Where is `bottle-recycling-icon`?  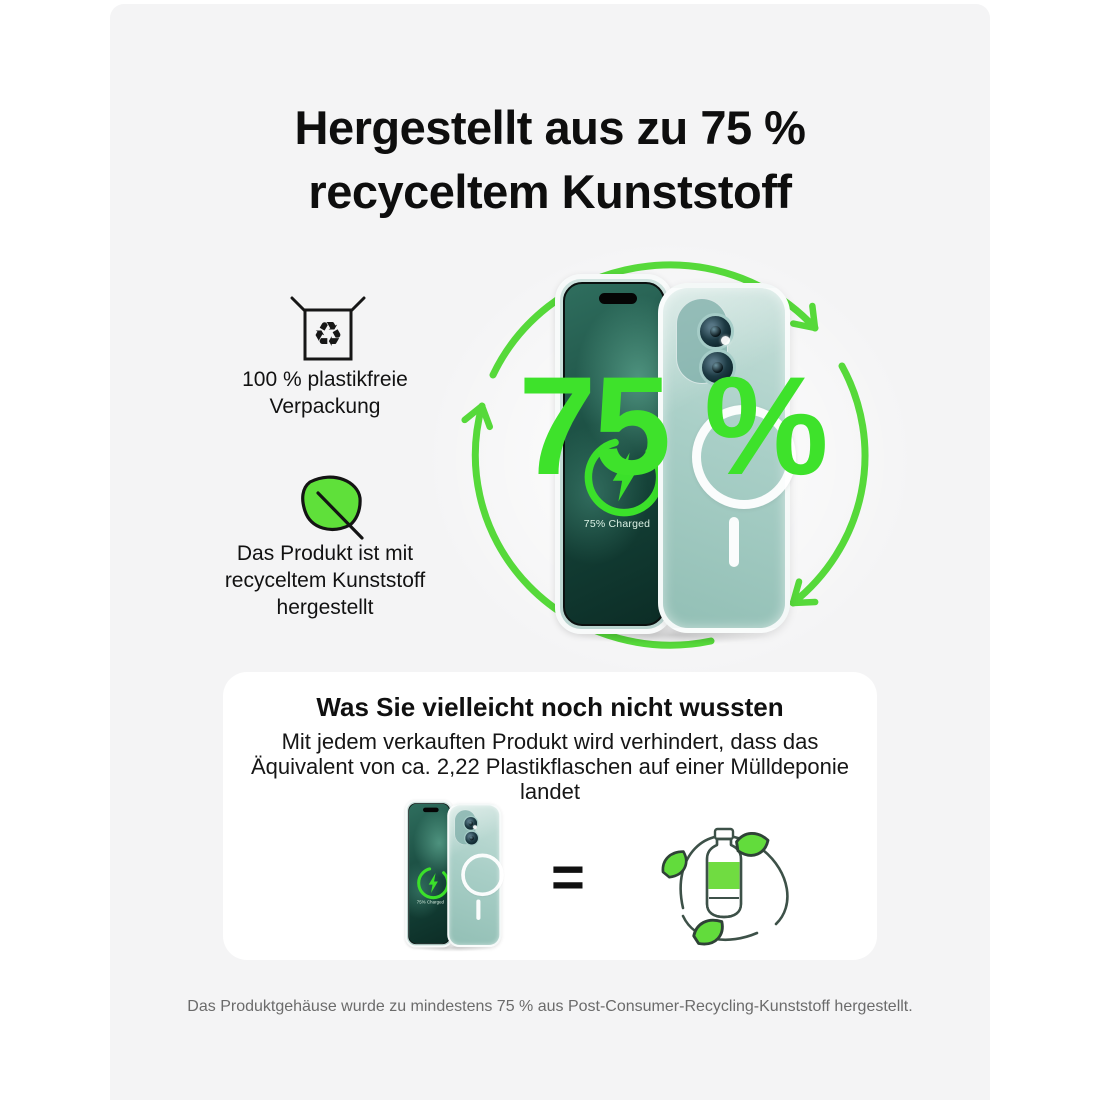 bottle-recycling-icon is located at coordinates (725, 886).